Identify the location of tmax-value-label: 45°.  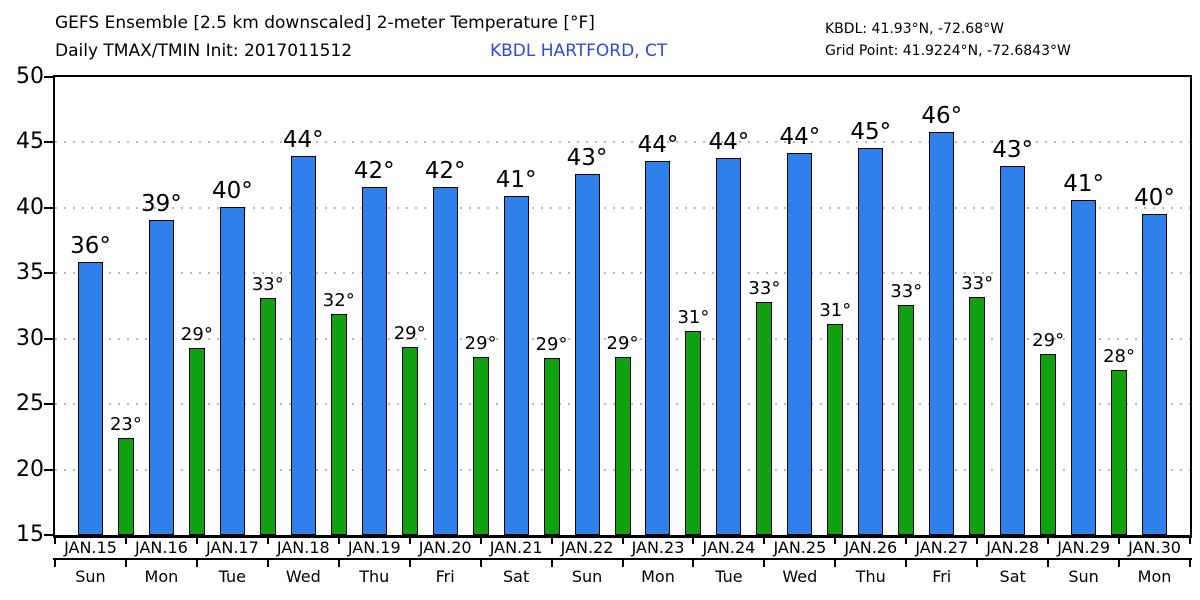
(871, 131).